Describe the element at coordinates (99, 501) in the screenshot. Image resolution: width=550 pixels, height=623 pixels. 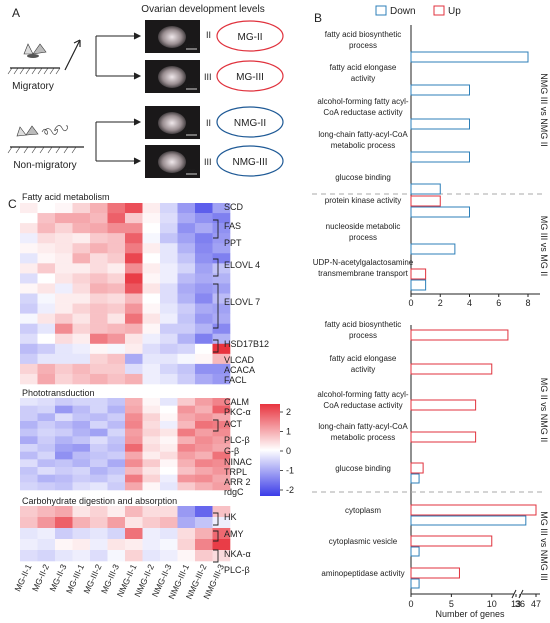
I see `section-title-carbohydrate: Carbohydrate digestion and absorption` at that location.